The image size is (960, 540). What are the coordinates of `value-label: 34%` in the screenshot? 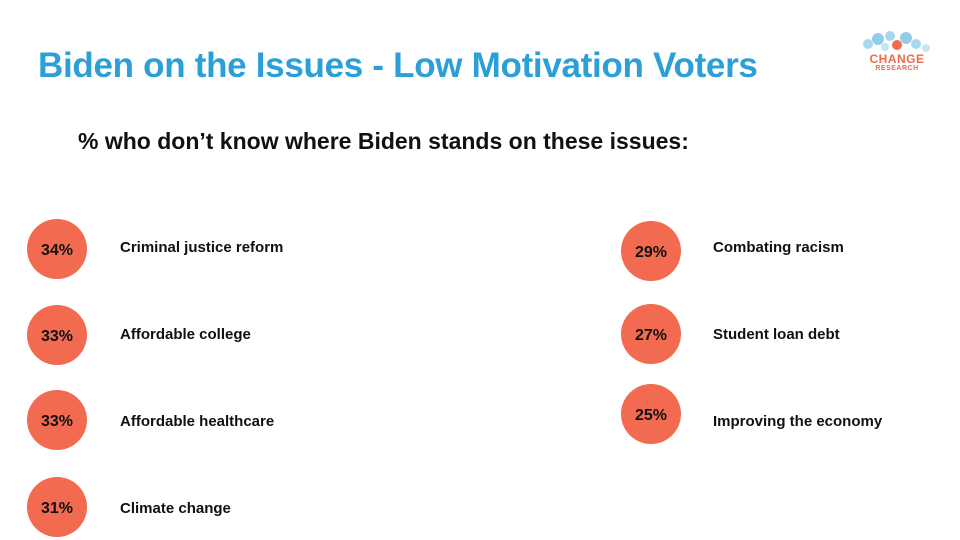 It's located at (57, 250).